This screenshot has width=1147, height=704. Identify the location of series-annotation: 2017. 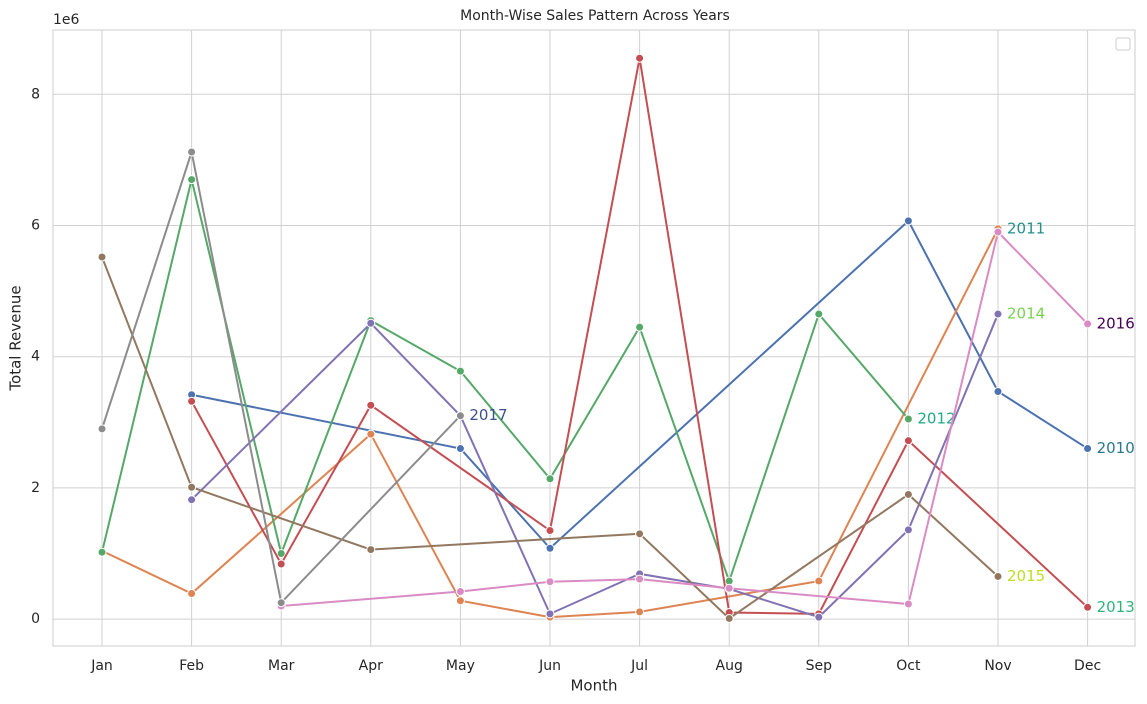
(488, 415).